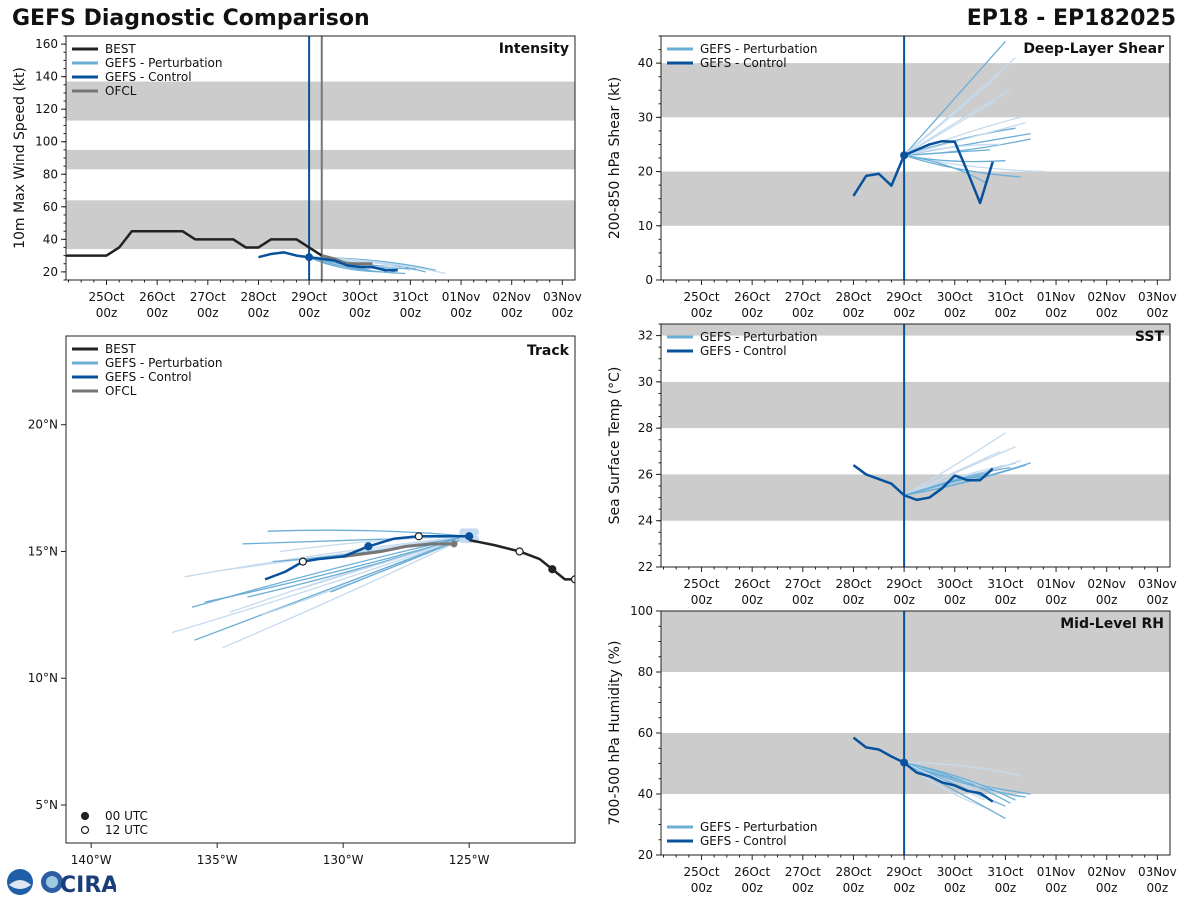 Image resolution: width=1200 pixels, height=900 pixels. Describe the element at coordinates (469, 860) in the screenshot. I see `track-xtick-label: 125°W` at that location.